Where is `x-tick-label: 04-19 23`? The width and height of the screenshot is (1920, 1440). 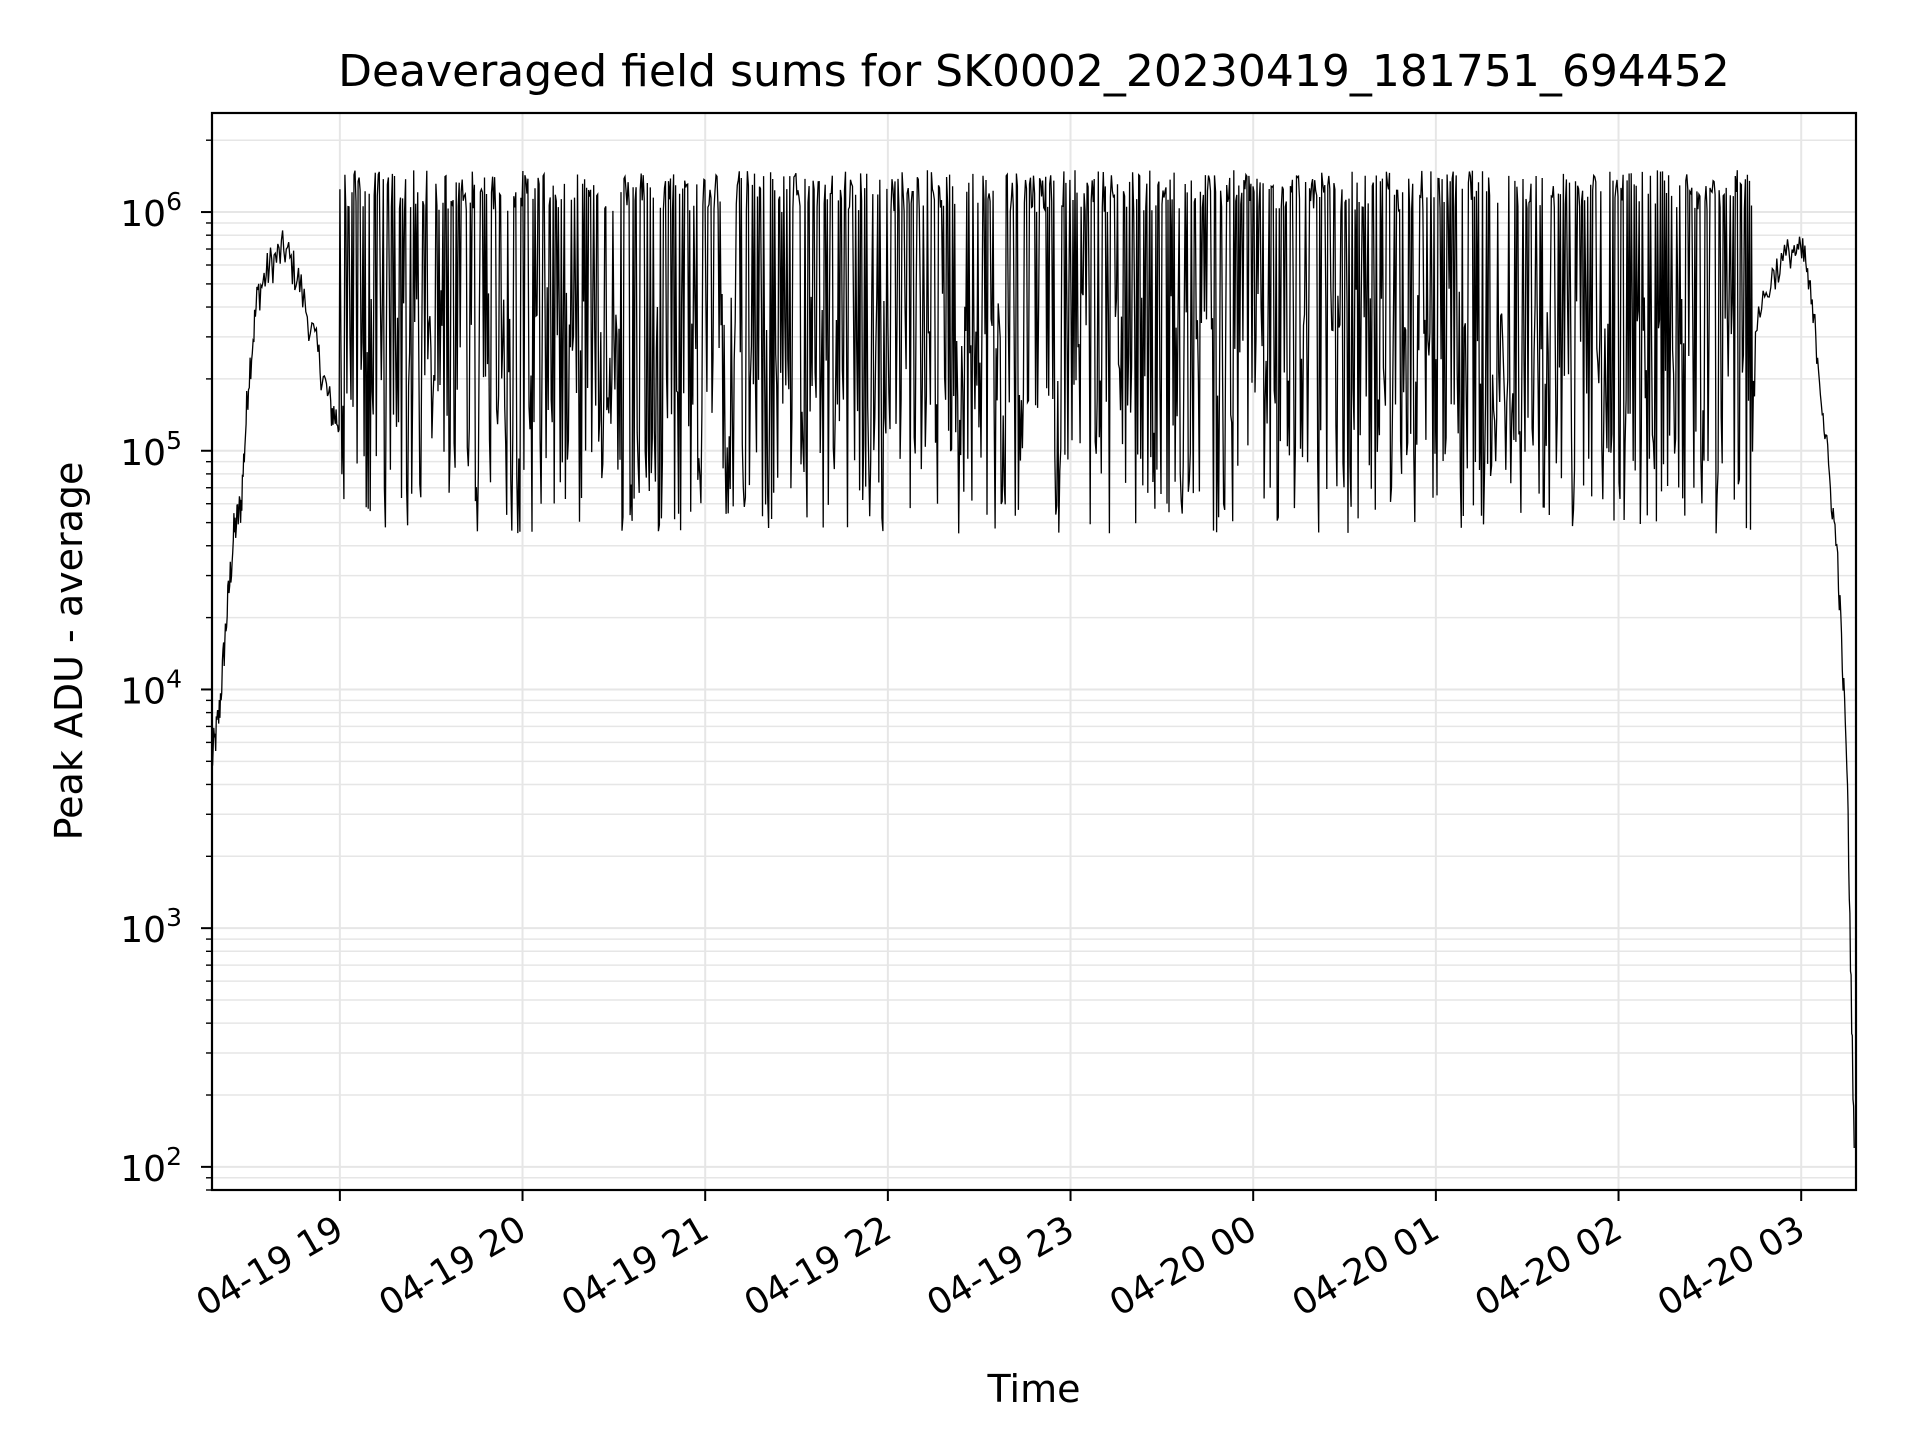 x-tick-label: 04-19 23 is located at coordinates (1000, 1266).